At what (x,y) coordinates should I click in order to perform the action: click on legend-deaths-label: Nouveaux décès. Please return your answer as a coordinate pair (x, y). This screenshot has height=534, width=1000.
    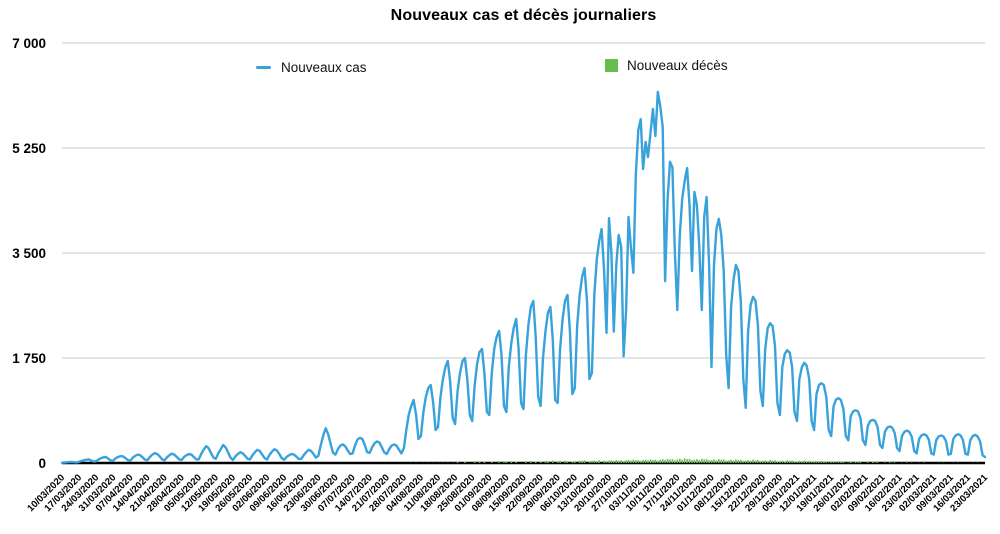
    Looking at the image, I should click on (677, 65).